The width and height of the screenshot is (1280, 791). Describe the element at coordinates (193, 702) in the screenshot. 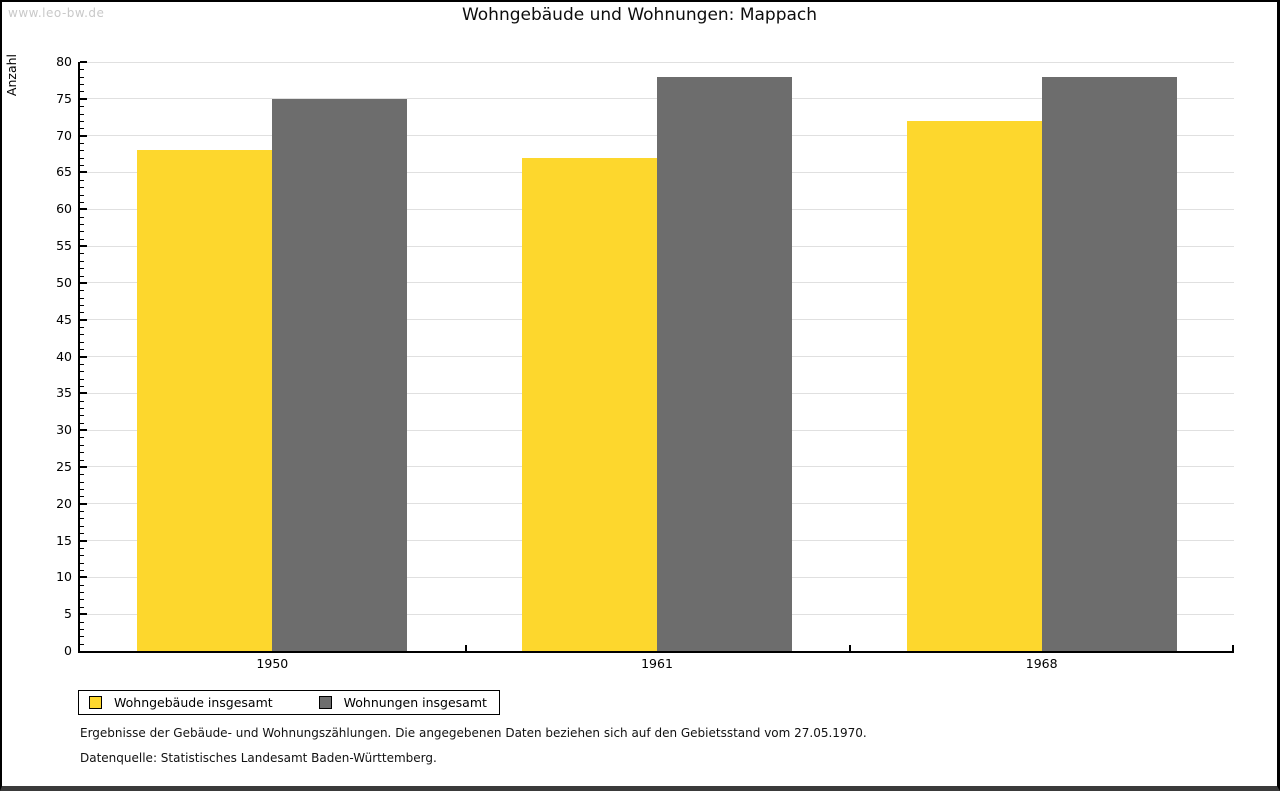

I see `legend-label: Wohngebäude insgesamt` at that location.